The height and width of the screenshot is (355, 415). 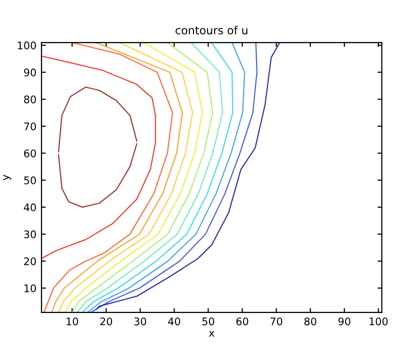 I want to click on y-tick-label: 90, so click(x=30, y=72).